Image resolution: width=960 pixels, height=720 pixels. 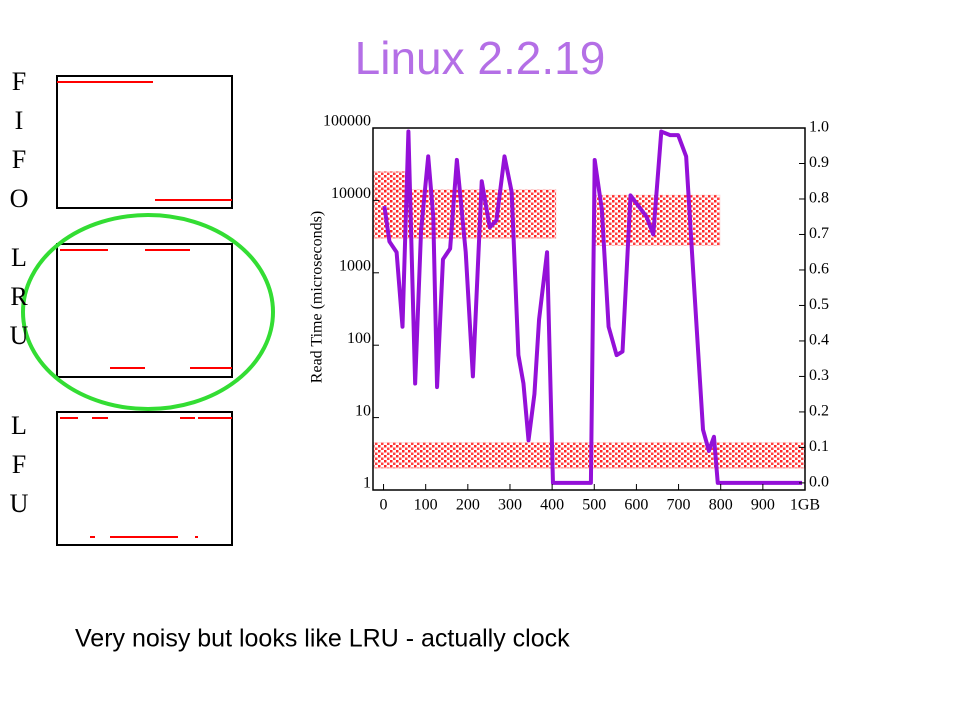 I want to click on x-tick-label: 0, so click(x=384, y=505).